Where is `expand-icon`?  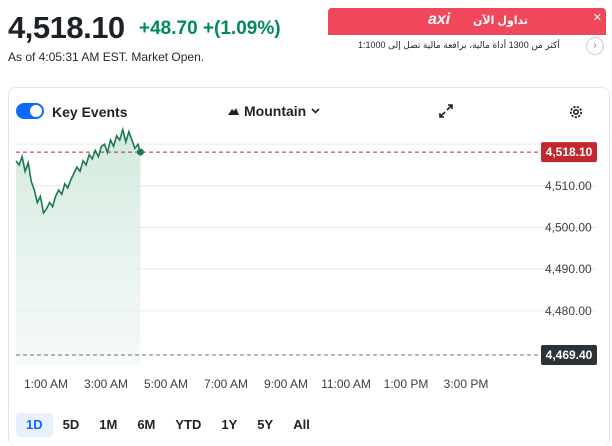 expand-icon is located at coordinates (446, 111).